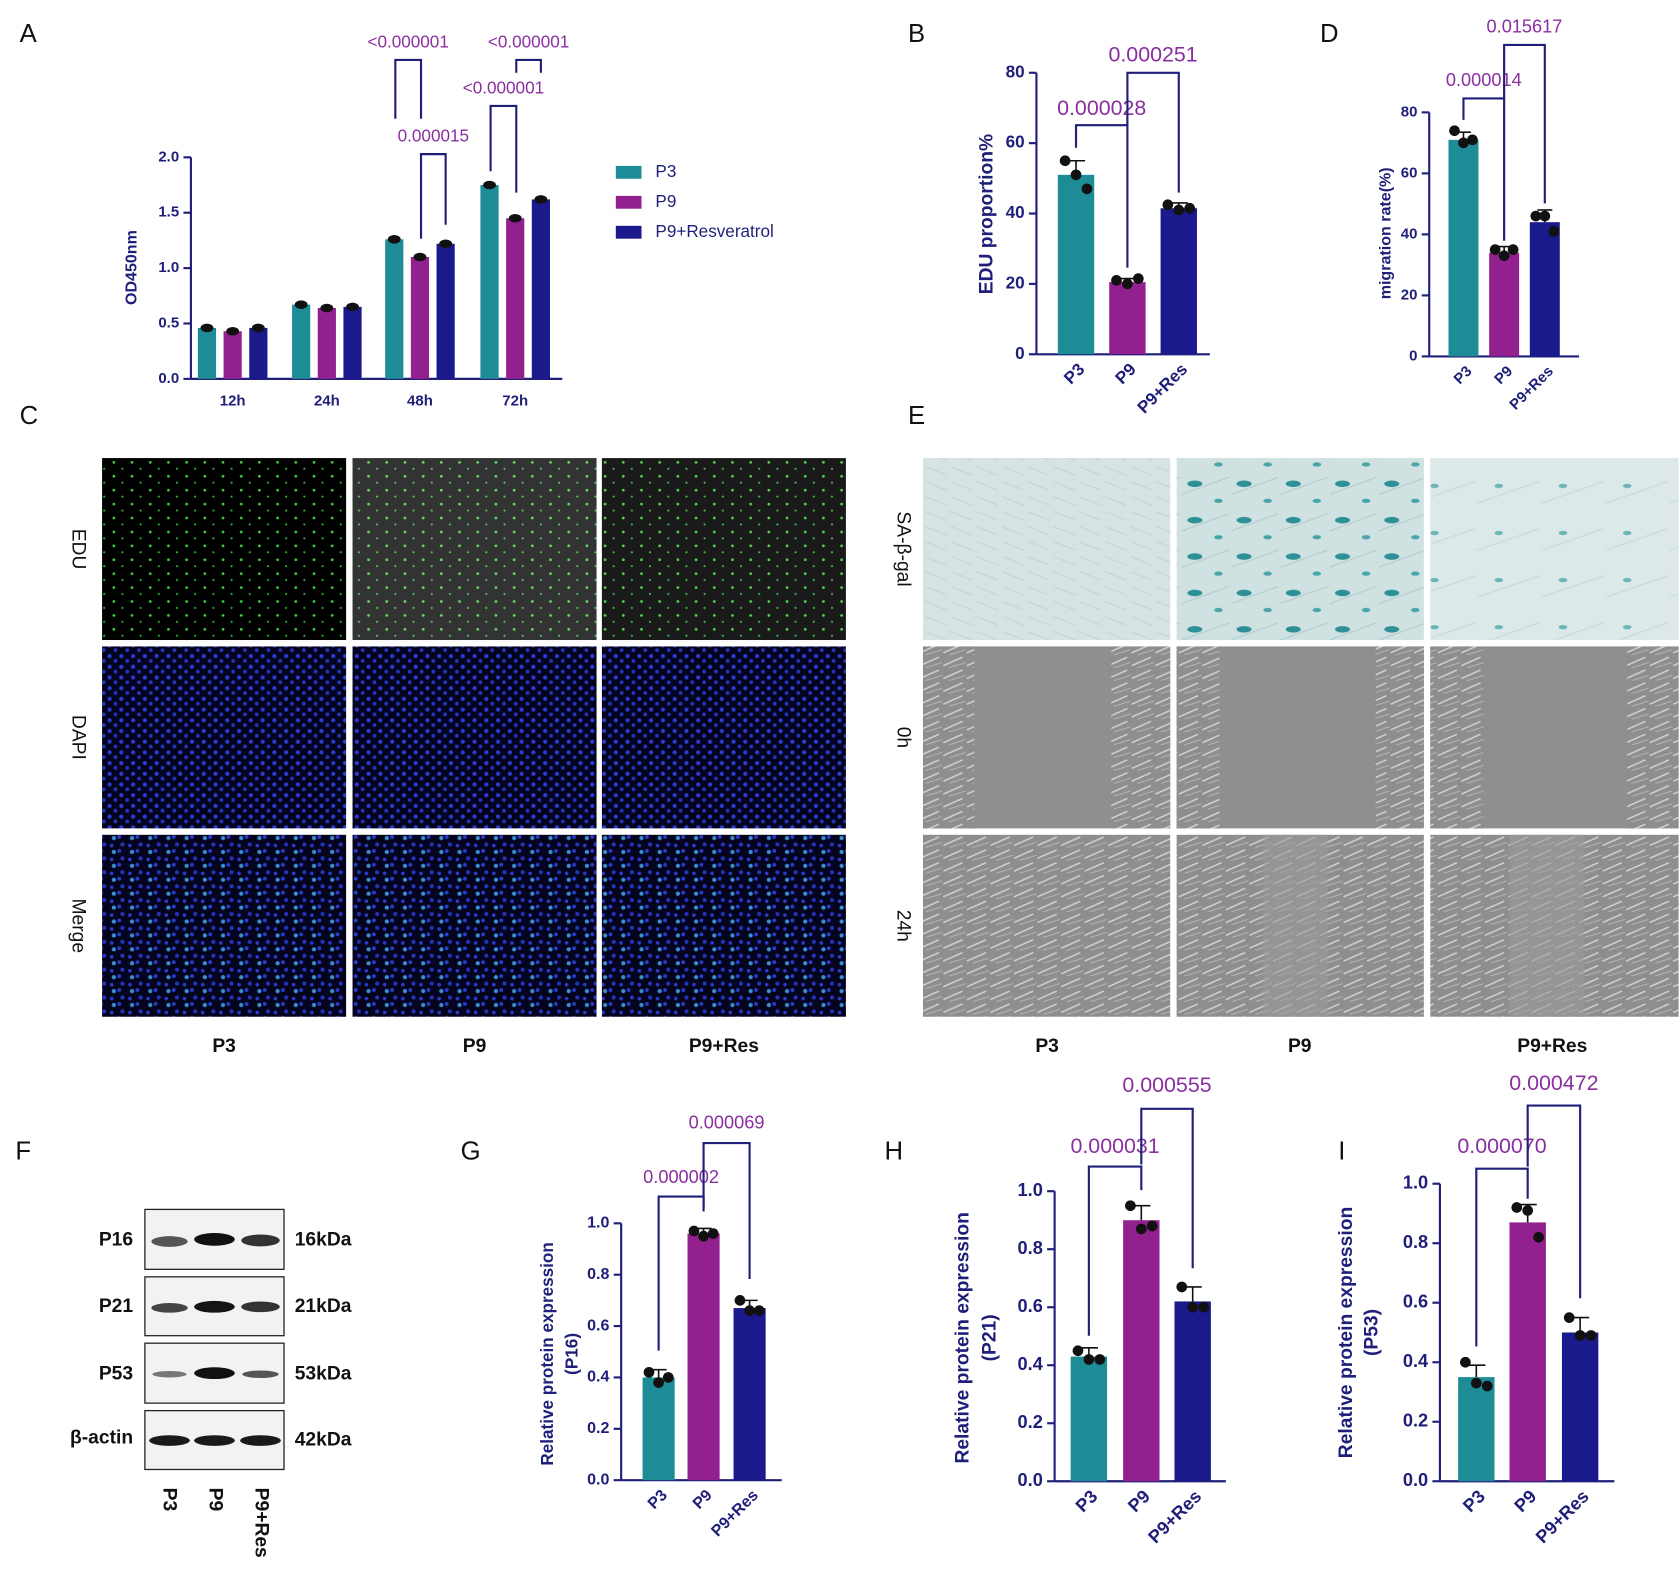  I want to click on y-tick-label: 60, so click(1409, 172).